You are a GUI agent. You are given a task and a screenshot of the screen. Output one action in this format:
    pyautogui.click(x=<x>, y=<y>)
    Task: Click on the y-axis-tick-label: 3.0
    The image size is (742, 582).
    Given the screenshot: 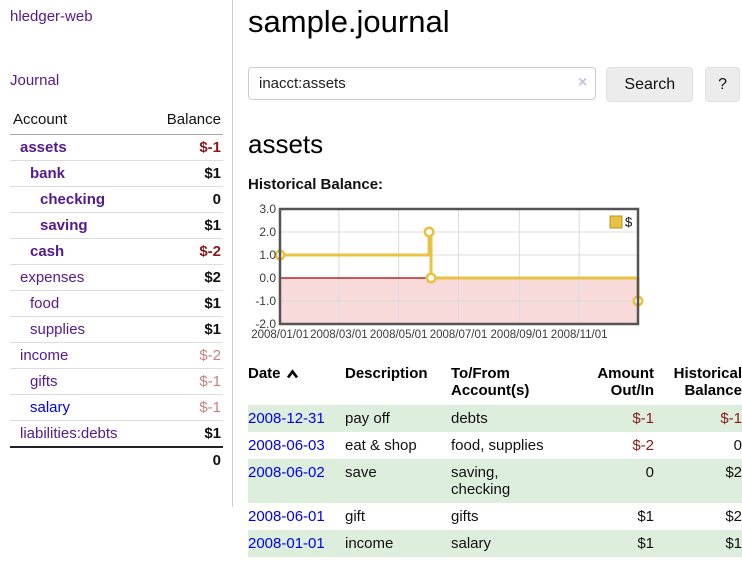 What is the action you would take?
    pyautogui.click(x=267, y=209)
    